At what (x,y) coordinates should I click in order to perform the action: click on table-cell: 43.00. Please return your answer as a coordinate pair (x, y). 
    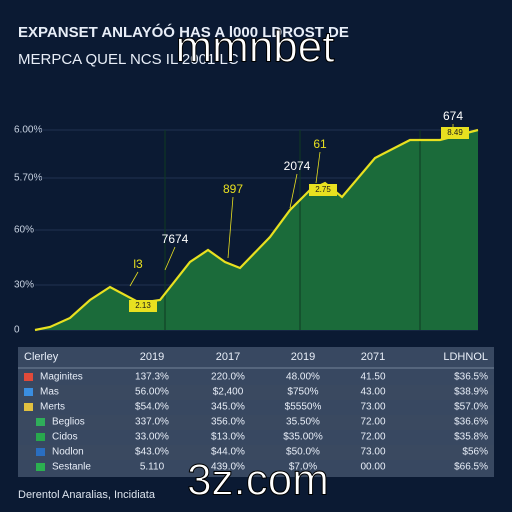
    Looking at the image, I should click on (372, 392).